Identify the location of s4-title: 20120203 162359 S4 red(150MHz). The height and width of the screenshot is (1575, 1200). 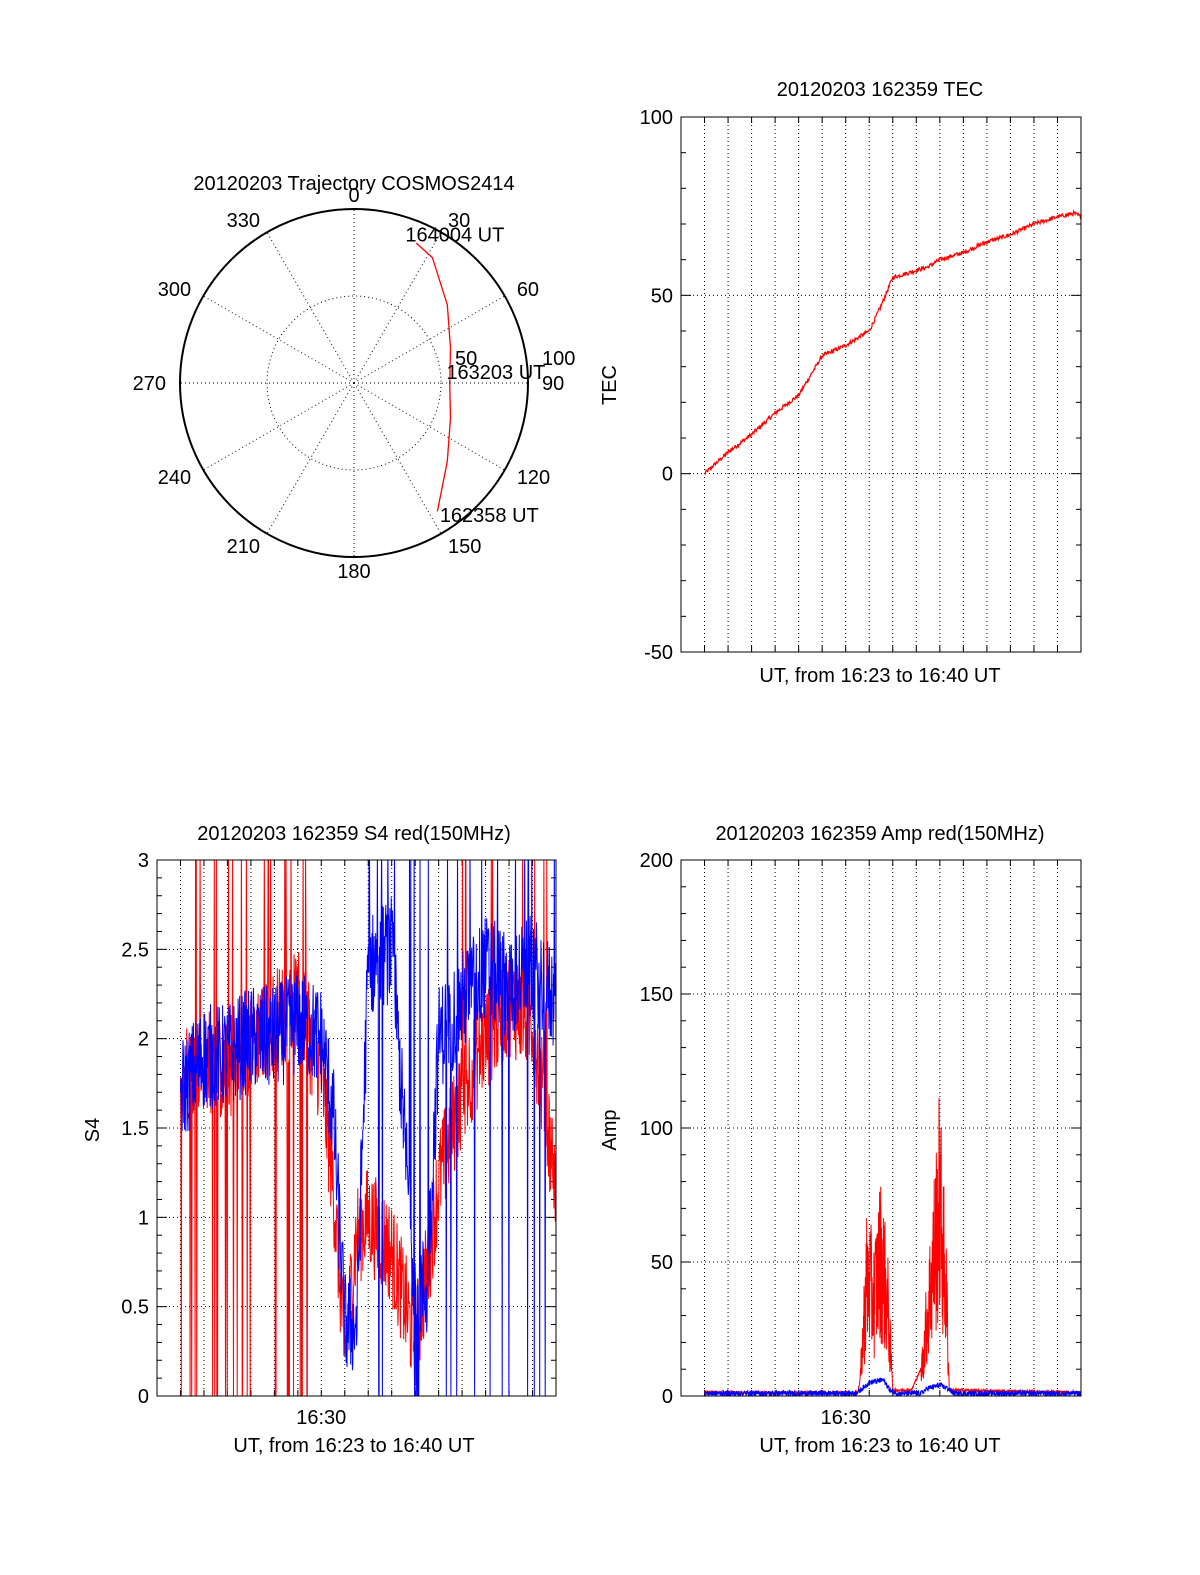
(354, 834).